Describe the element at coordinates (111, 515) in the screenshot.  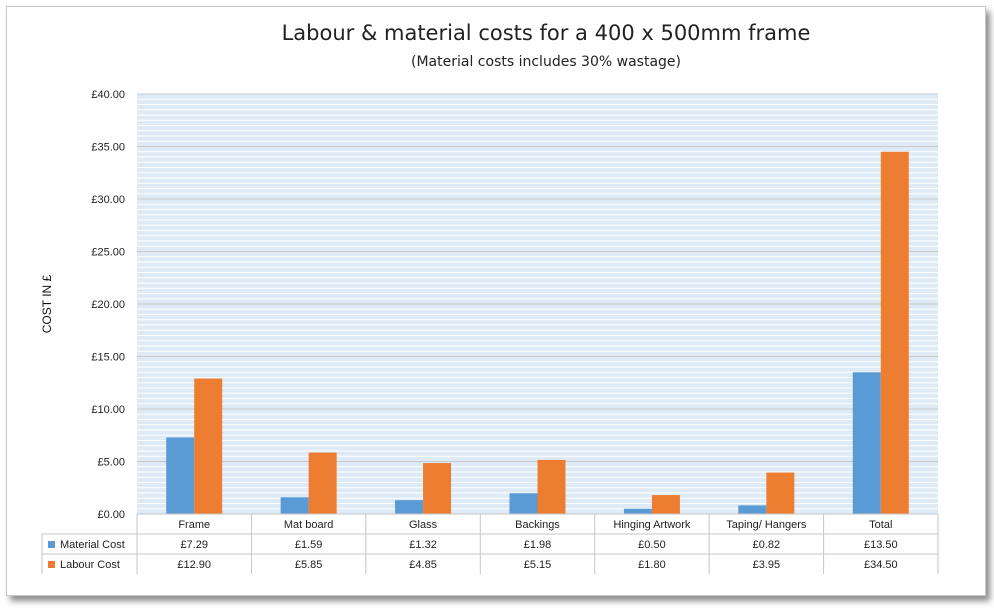
I see `y-tick-label: £0.00` at that location.